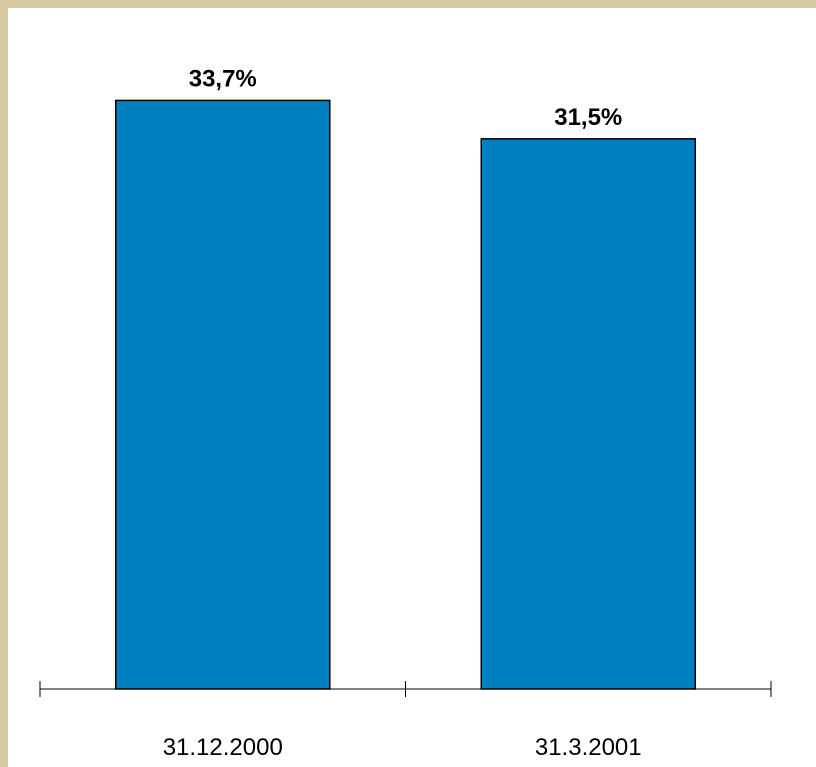 This screenshot has width=816, height=767. What do you see at coordinates (223, 747) in the screenshot?
I see `category-label-1: 31.12.2000` at bounding box center [223, 747].